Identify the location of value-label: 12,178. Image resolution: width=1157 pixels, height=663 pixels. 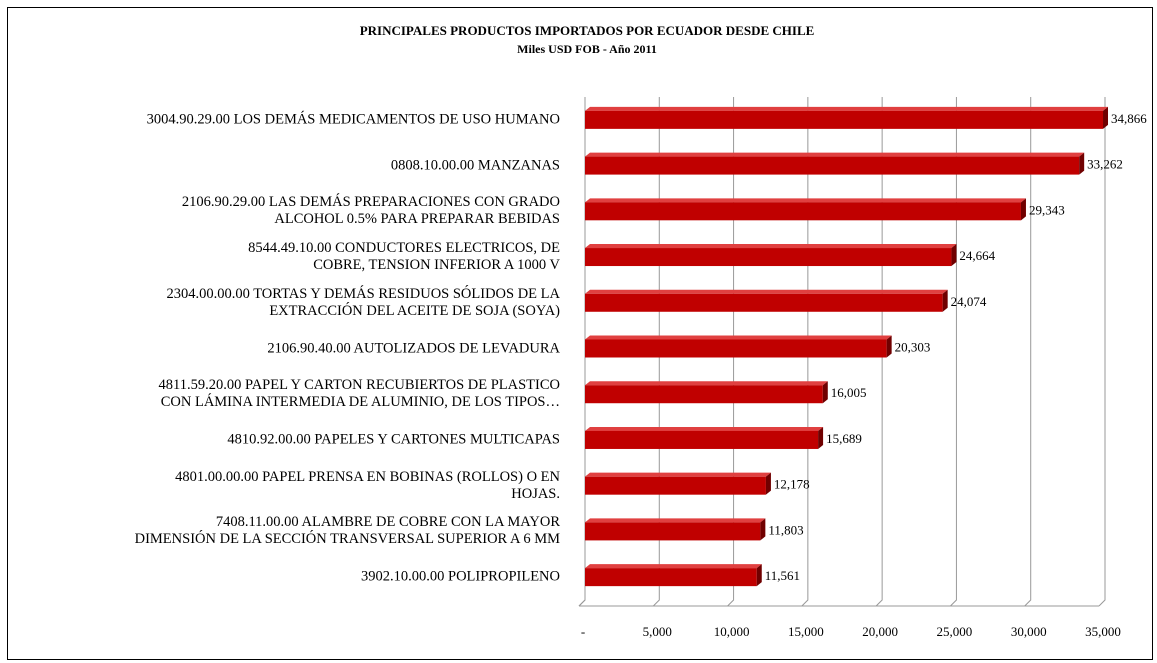
(792, 484).